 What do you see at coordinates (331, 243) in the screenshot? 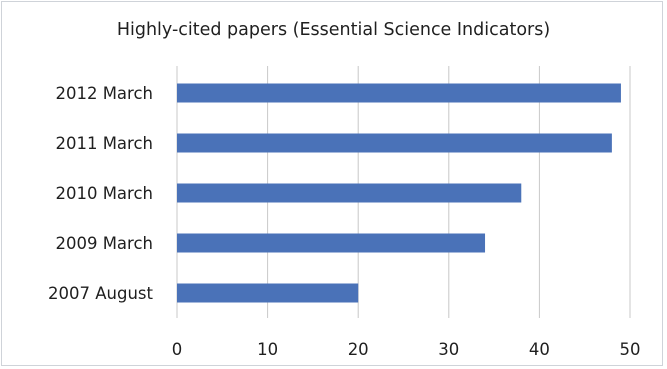
I see `bar-2009-march` at bounding box center [331, 243].